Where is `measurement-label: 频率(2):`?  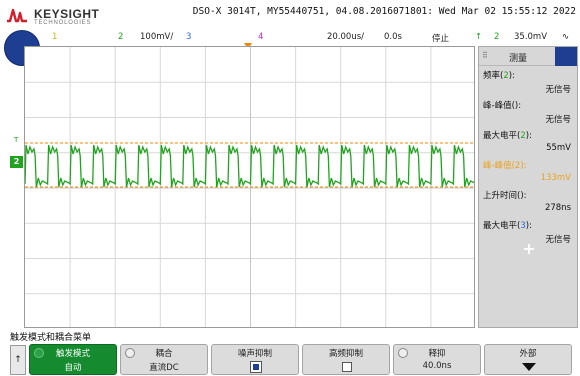
measurement-label: 频率(2): is located at coordinates (499, 75).